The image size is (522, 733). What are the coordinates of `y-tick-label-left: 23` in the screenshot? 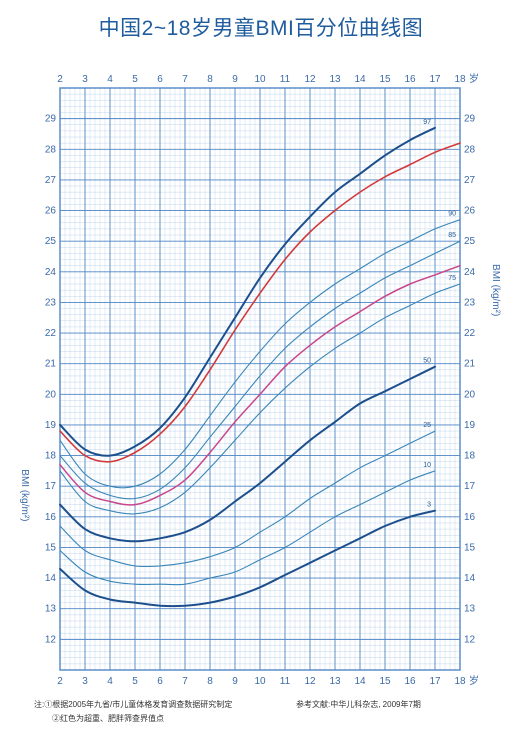 It's located at (51, 302).